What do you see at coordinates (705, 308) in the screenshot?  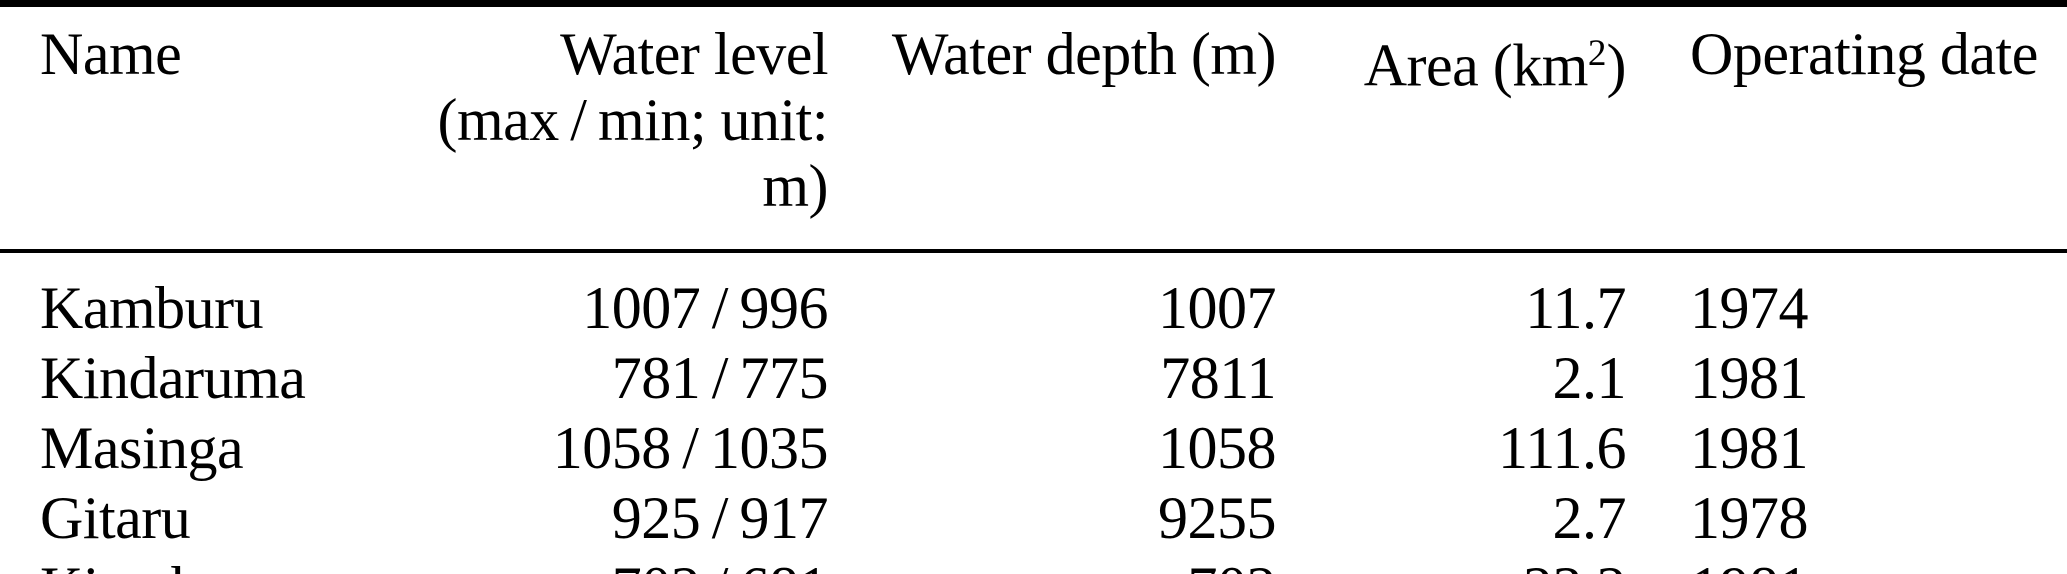 I see `cell-water-level: 1007 / 996` at bounding box center [705, 308].